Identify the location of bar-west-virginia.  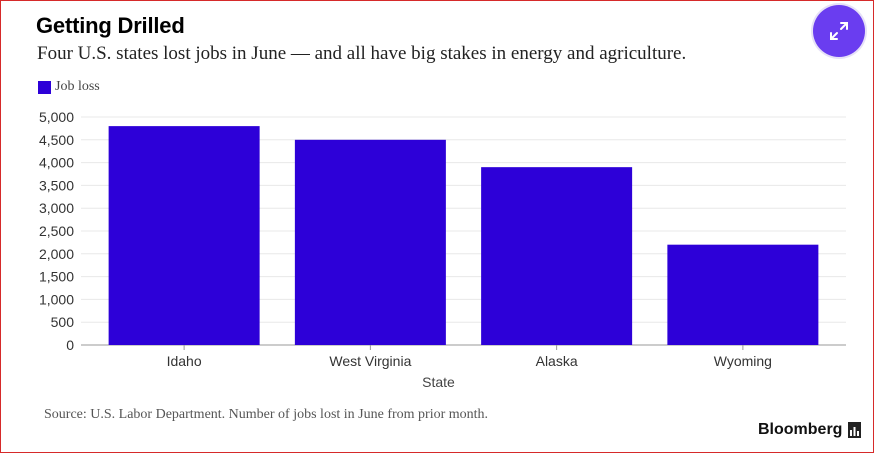
(370, 242).